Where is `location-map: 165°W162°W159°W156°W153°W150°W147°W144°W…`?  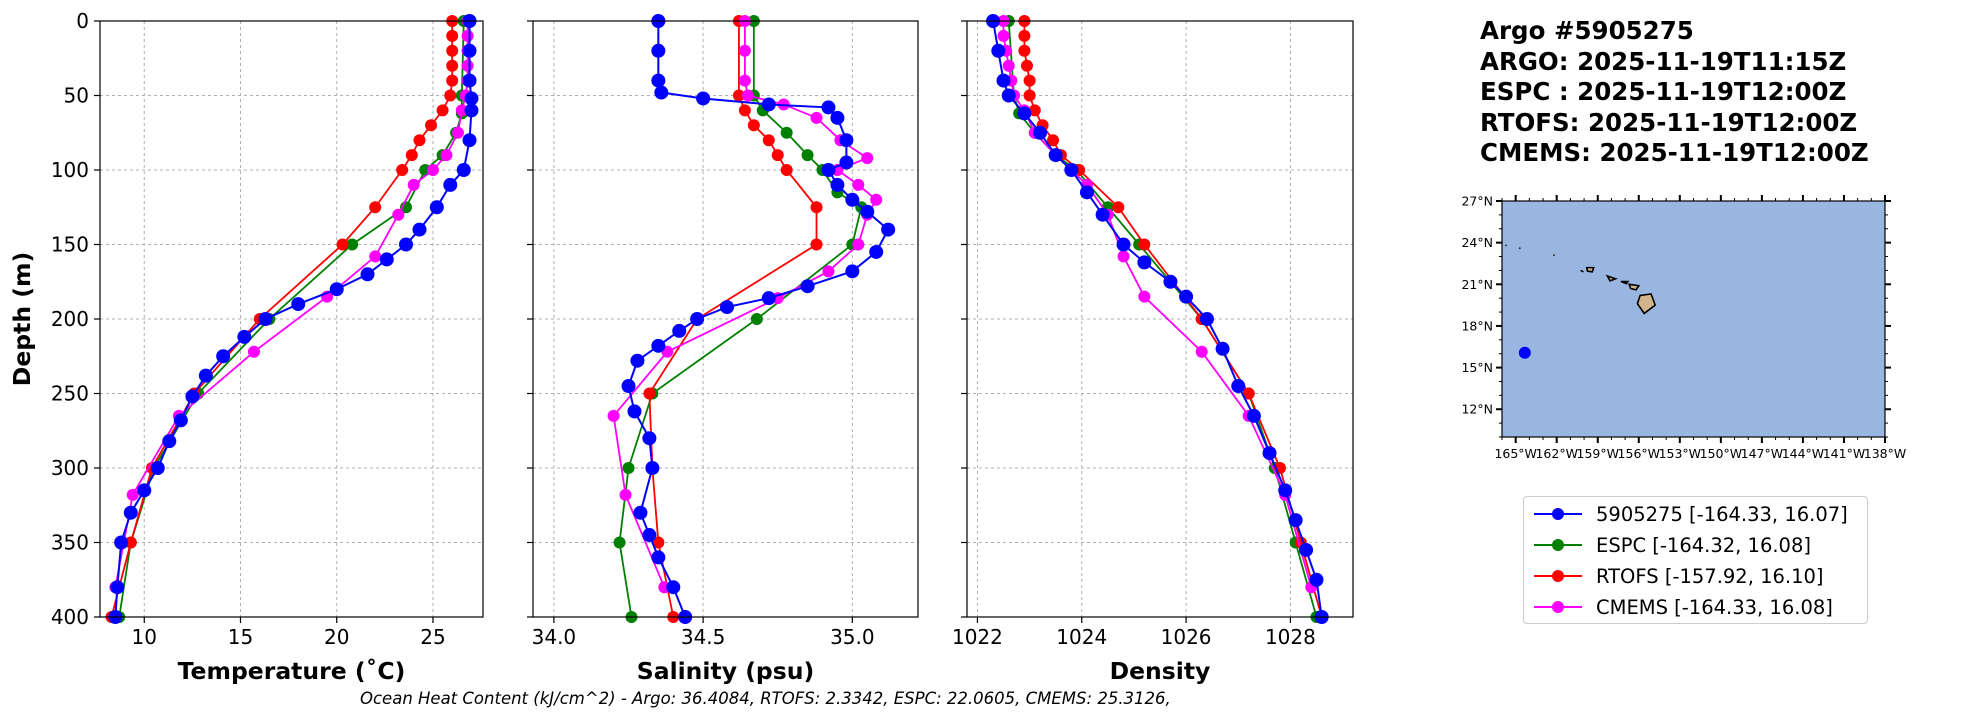 location-map: 165°W162°W159°W156°W153°W150°W147°W144°W… is located at coordinates (1683, 328).